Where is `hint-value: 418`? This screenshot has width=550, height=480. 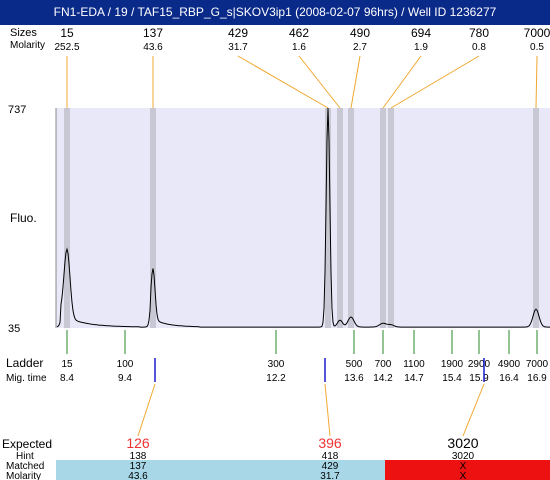
hint-value: 418 is located at coordinates (330, 456).